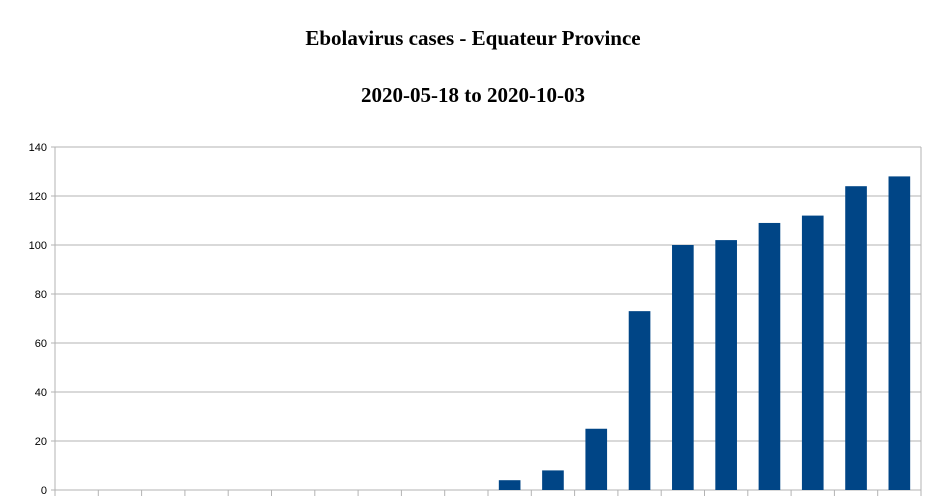 The height and width of the screenshot is (500, 946). I want to click on y-tick-label: 120, so click(38, 197).